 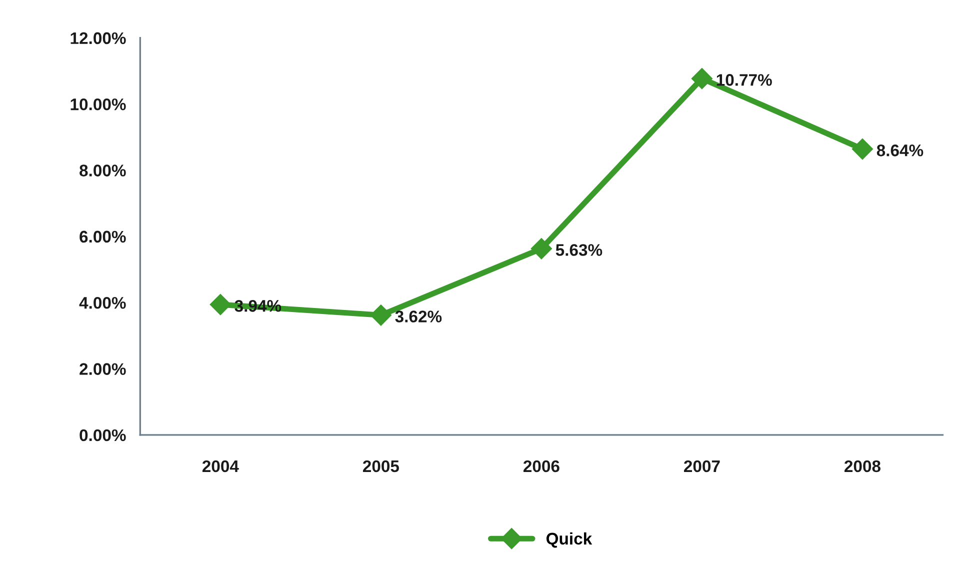 What do you see at coordinates (98, 38) in the screenshot?
I see `y-tick-label: 12.00%` at bounding box center [98, 38].